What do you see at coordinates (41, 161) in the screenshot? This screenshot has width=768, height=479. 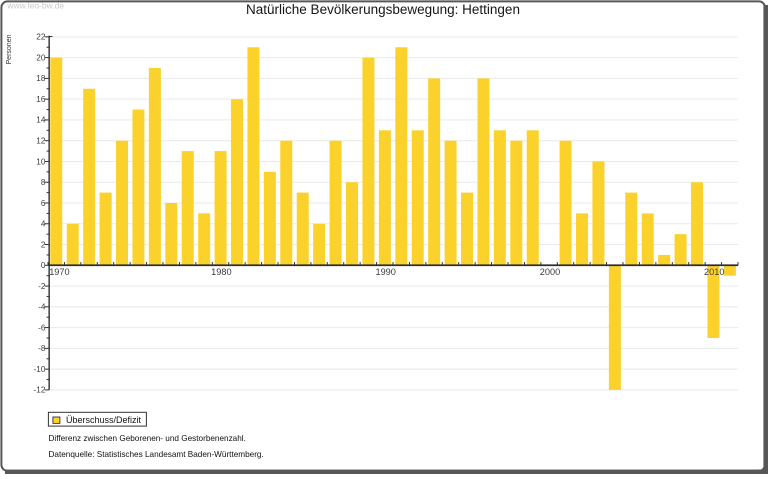 I see `svg-text: 10` at bounding box center [41, 161].